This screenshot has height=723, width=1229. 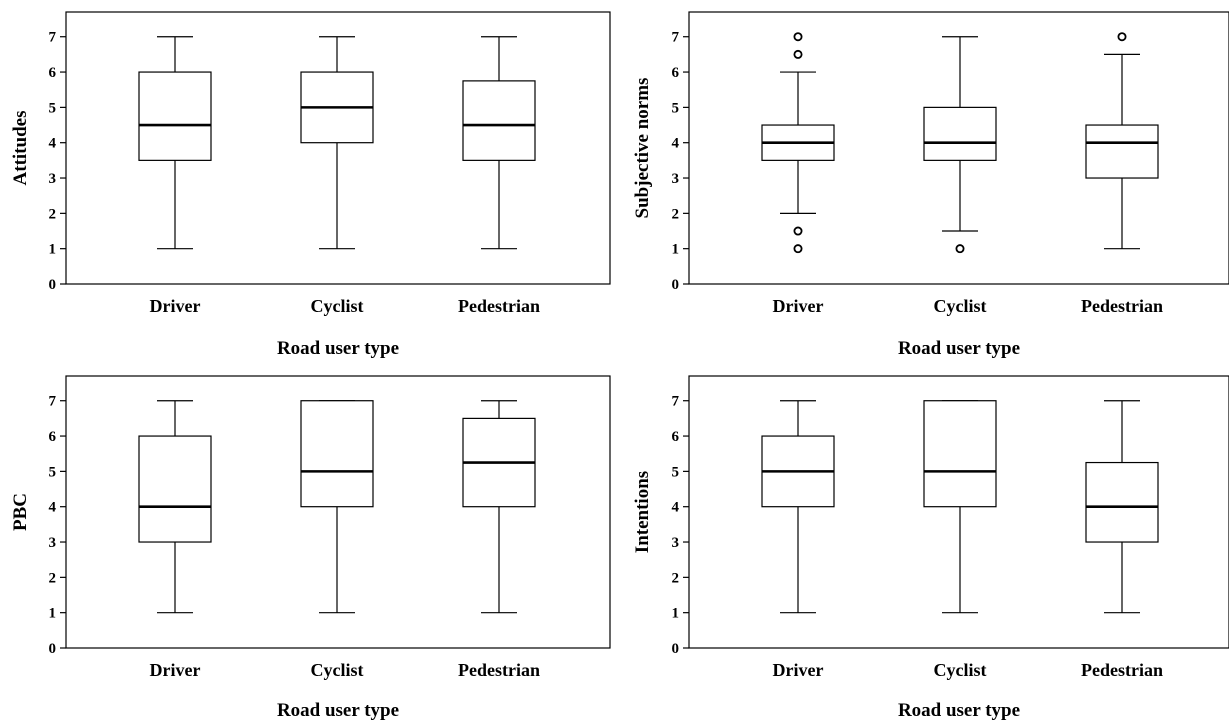 I want to click on y-axis-title: PBC, so click(x=20, y=512).